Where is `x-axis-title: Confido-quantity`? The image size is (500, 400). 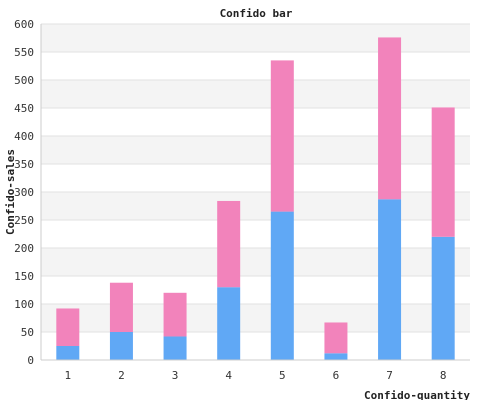
x-axis-title: Confido-quantity is located at coordinates (417, 394).